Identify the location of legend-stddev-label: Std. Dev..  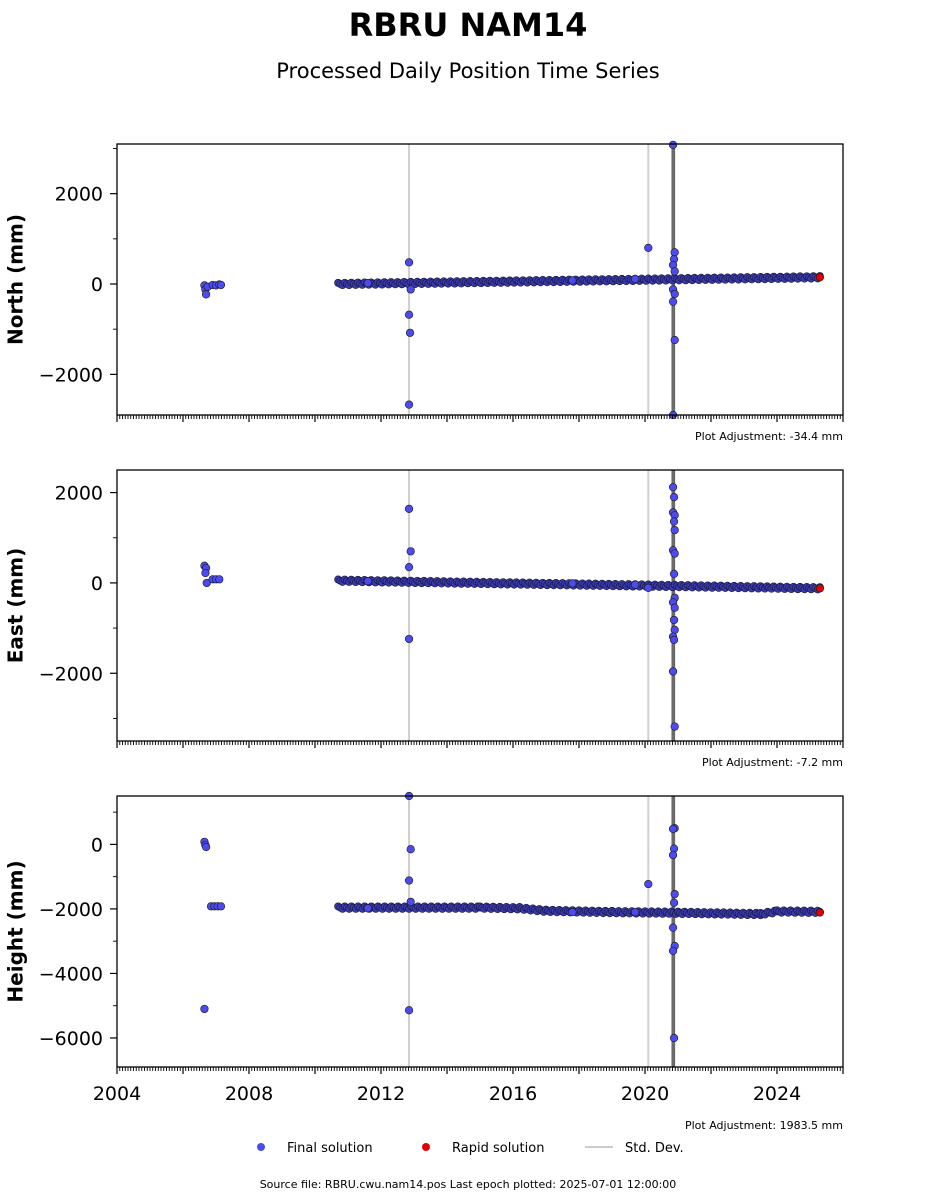
(654, 1148).